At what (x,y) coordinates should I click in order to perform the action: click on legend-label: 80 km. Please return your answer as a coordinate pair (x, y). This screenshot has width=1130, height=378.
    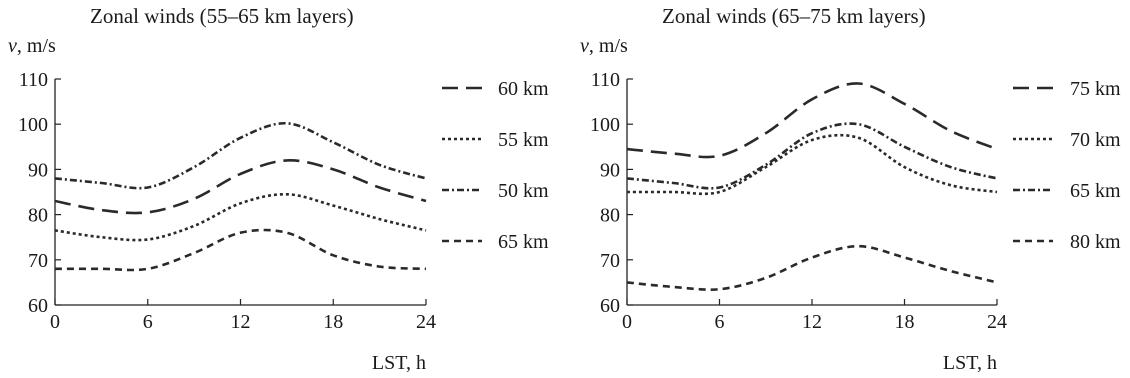
    Looking at the image, I should click on (1095, 242).